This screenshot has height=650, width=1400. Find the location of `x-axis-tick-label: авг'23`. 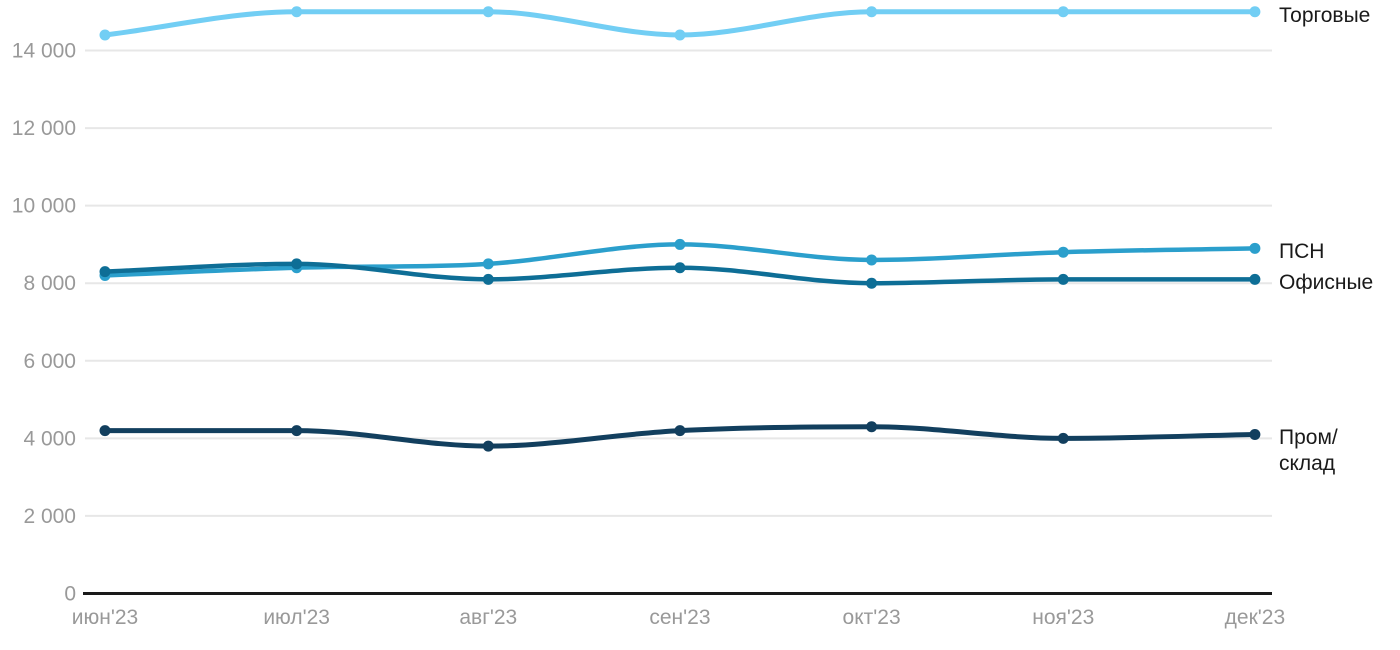

x-axis-tick-label: авг'23 is located at coordinates (488, 617).